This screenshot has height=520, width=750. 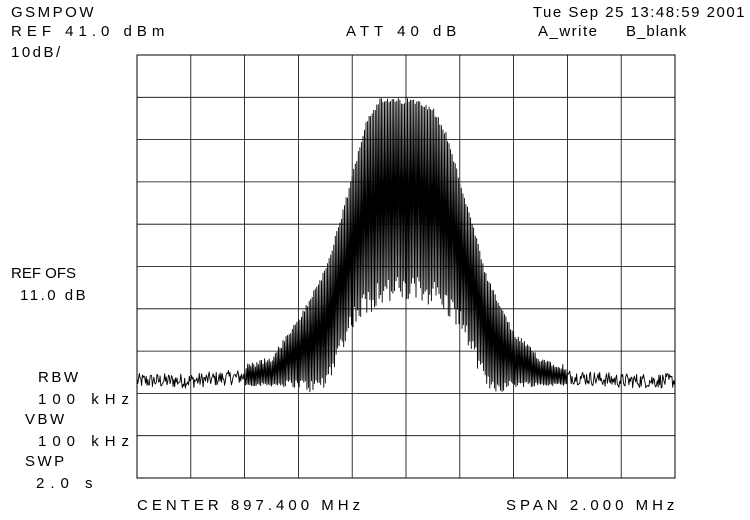 I want to click on trace-a-mode: A_write, so click(x=568, y=31).